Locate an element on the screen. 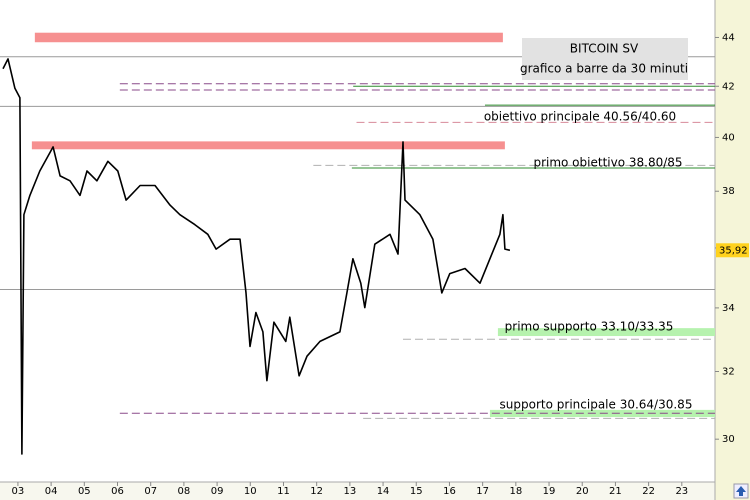  y-tick-label: 30 is located at coordinates (728, 439).